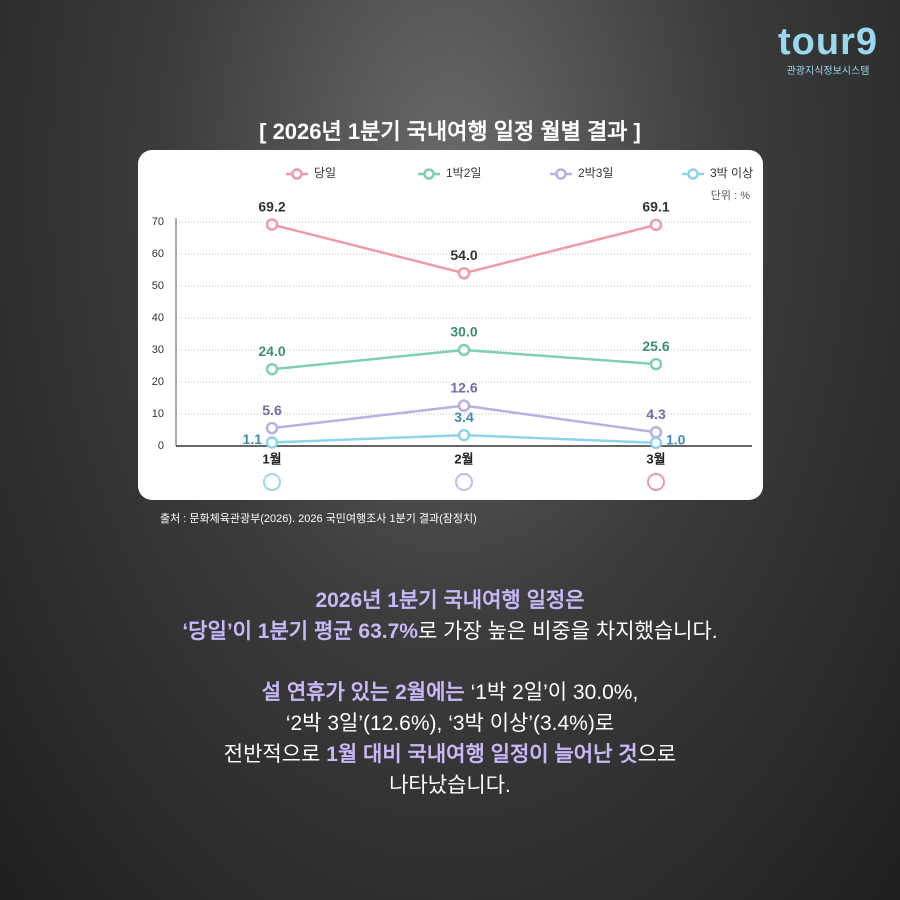  What do you see at coordinates (158, 382) in the screenshot?
I see `y-tick-label: 20` at bounding box center [158, 382].